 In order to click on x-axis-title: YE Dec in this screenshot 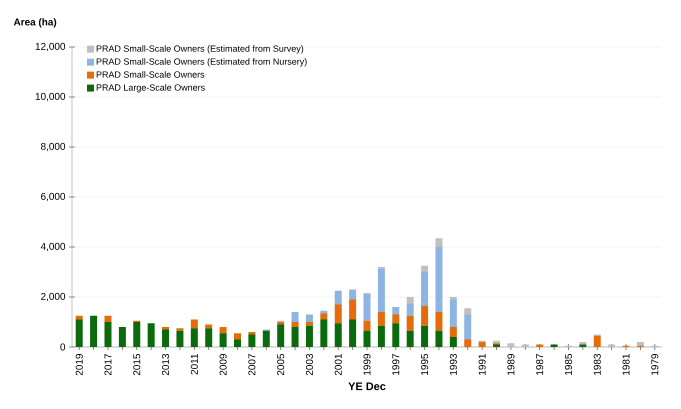, I will do `click(367, 386)`.